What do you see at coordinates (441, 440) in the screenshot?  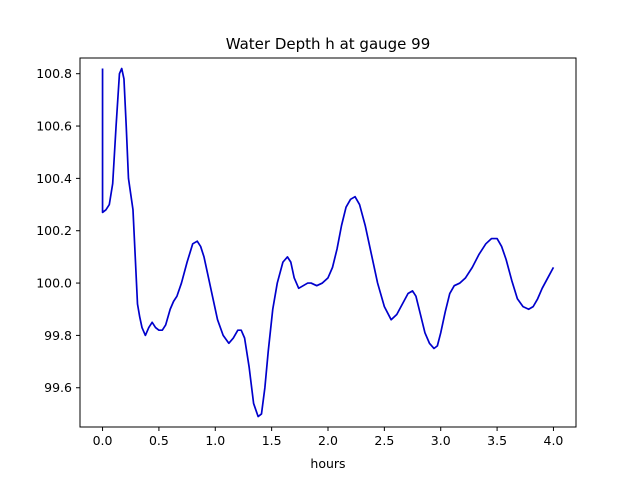 I see `x-tick-label: 3.0` at bounding box center [441, 440].